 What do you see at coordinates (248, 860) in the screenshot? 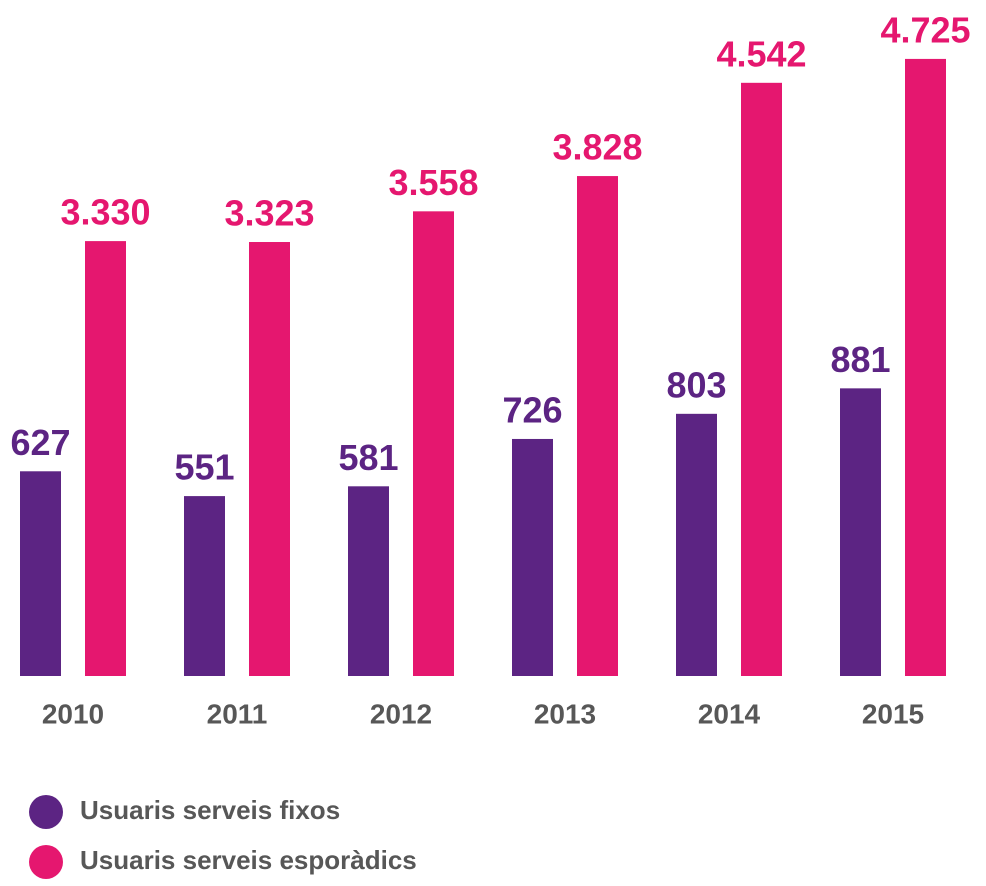
I see `legend-label: Usuaris serveis esporàdics` at bounding box center [248, 860].